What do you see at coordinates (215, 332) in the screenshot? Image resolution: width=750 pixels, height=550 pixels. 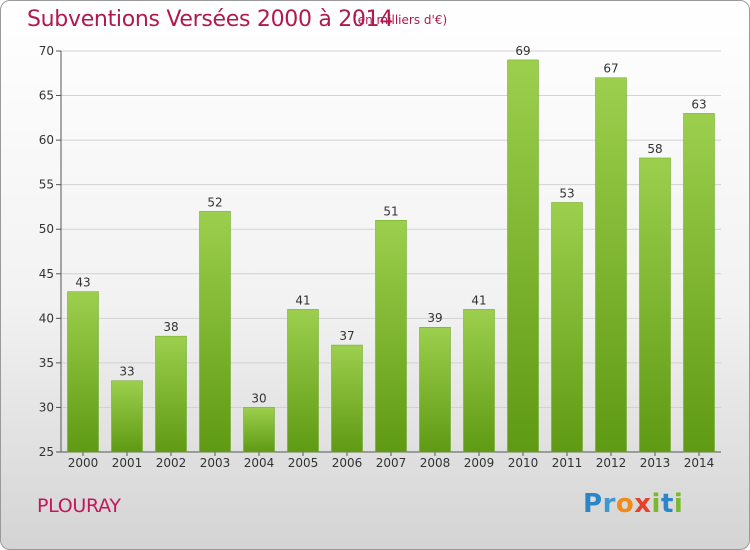 I see `bar-2003` at bounding box center [215, 332].